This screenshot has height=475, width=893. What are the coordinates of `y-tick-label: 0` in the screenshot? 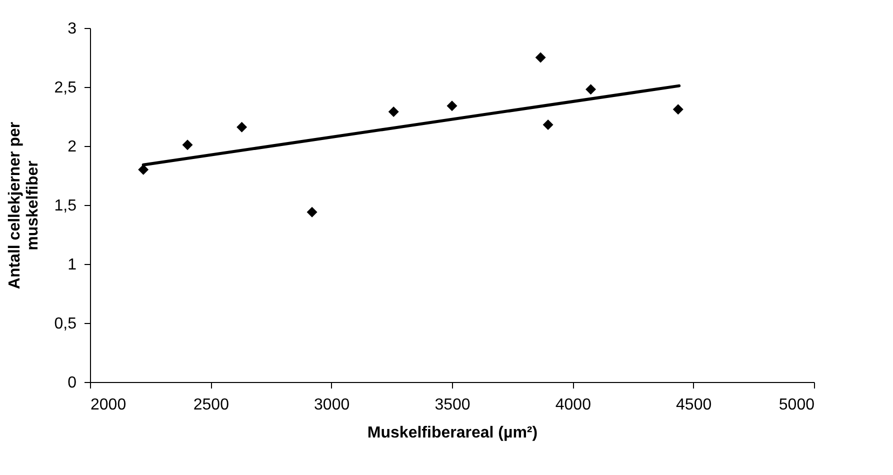 It's located at (72, 383).